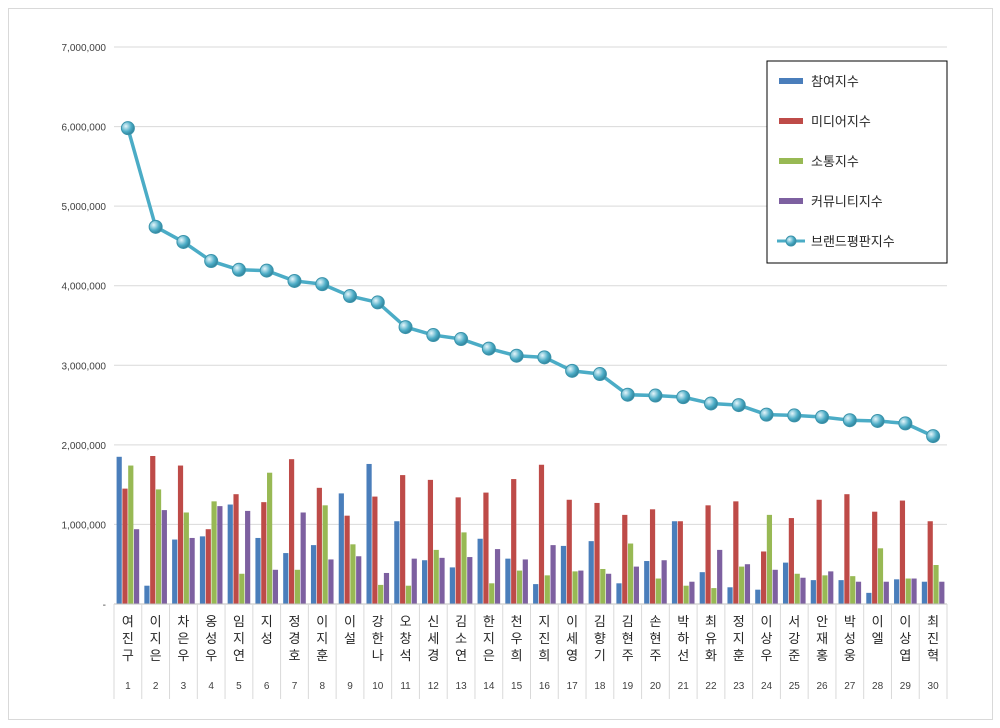 The height and width of the screenshot is (728, 1000). I want to click on y-tick-label: -, so click(104, 605).